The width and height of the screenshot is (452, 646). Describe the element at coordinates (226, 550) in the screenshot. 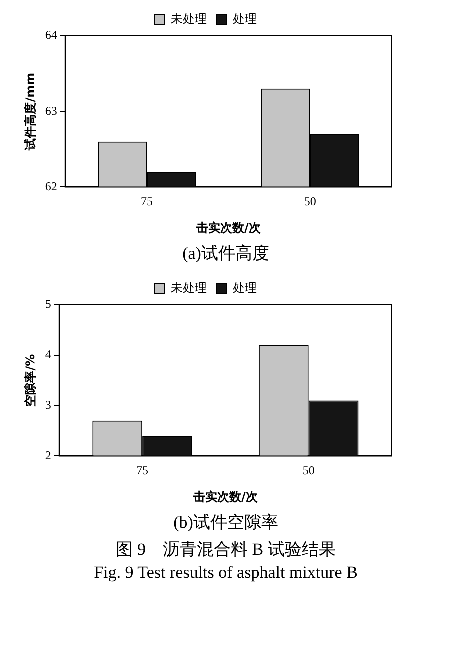

I see `caption: 图 9 沥青混合料 B 试验结果` at that location.